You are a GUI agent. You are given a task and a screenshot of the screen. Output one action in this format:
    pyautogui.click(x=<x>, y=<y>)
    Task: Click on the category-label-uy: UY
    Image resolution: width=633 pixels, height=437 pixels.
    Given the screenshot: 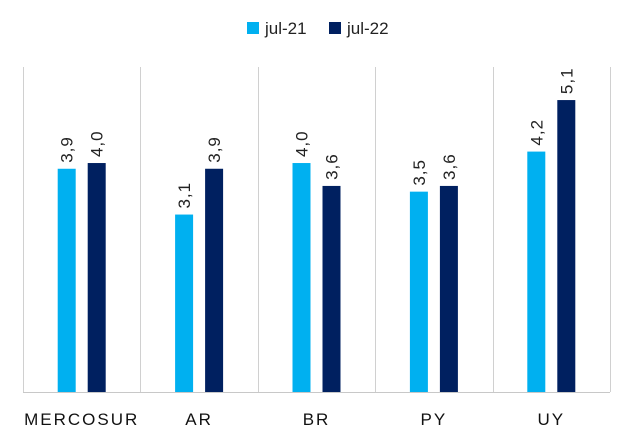 What is the action you would take?
    pyautogui.click(x=551, y=419)
    